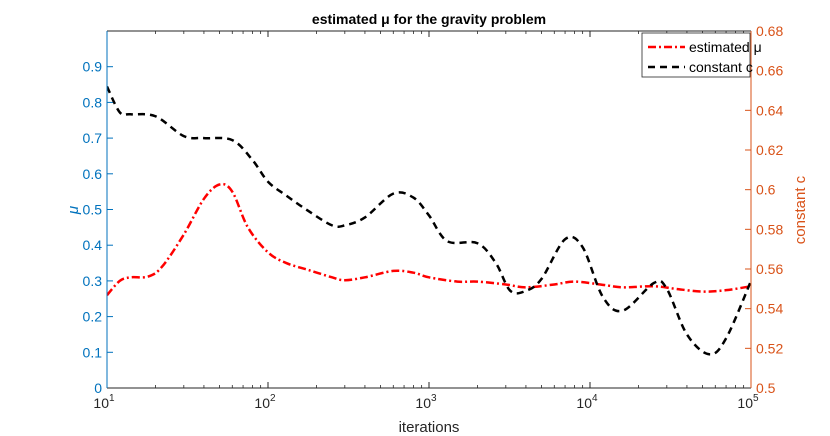 This screenshot has height=436, width=830. I want to click on y-right-axis-ticks: 0.5 0.52 0.54 0.56 0.58 0.6 0.62 0.64 0.66 0.68, so click(764, 209).